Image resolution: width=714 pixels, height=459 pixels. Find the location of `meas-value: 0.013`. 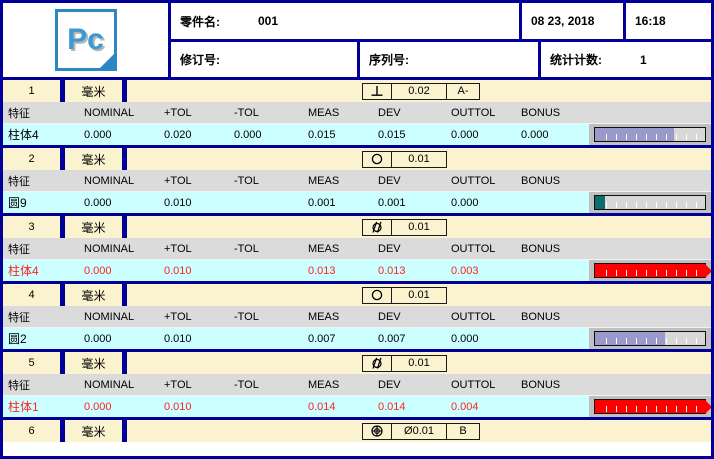

meas-value: 0.013 is located at coordinates (322, 270).